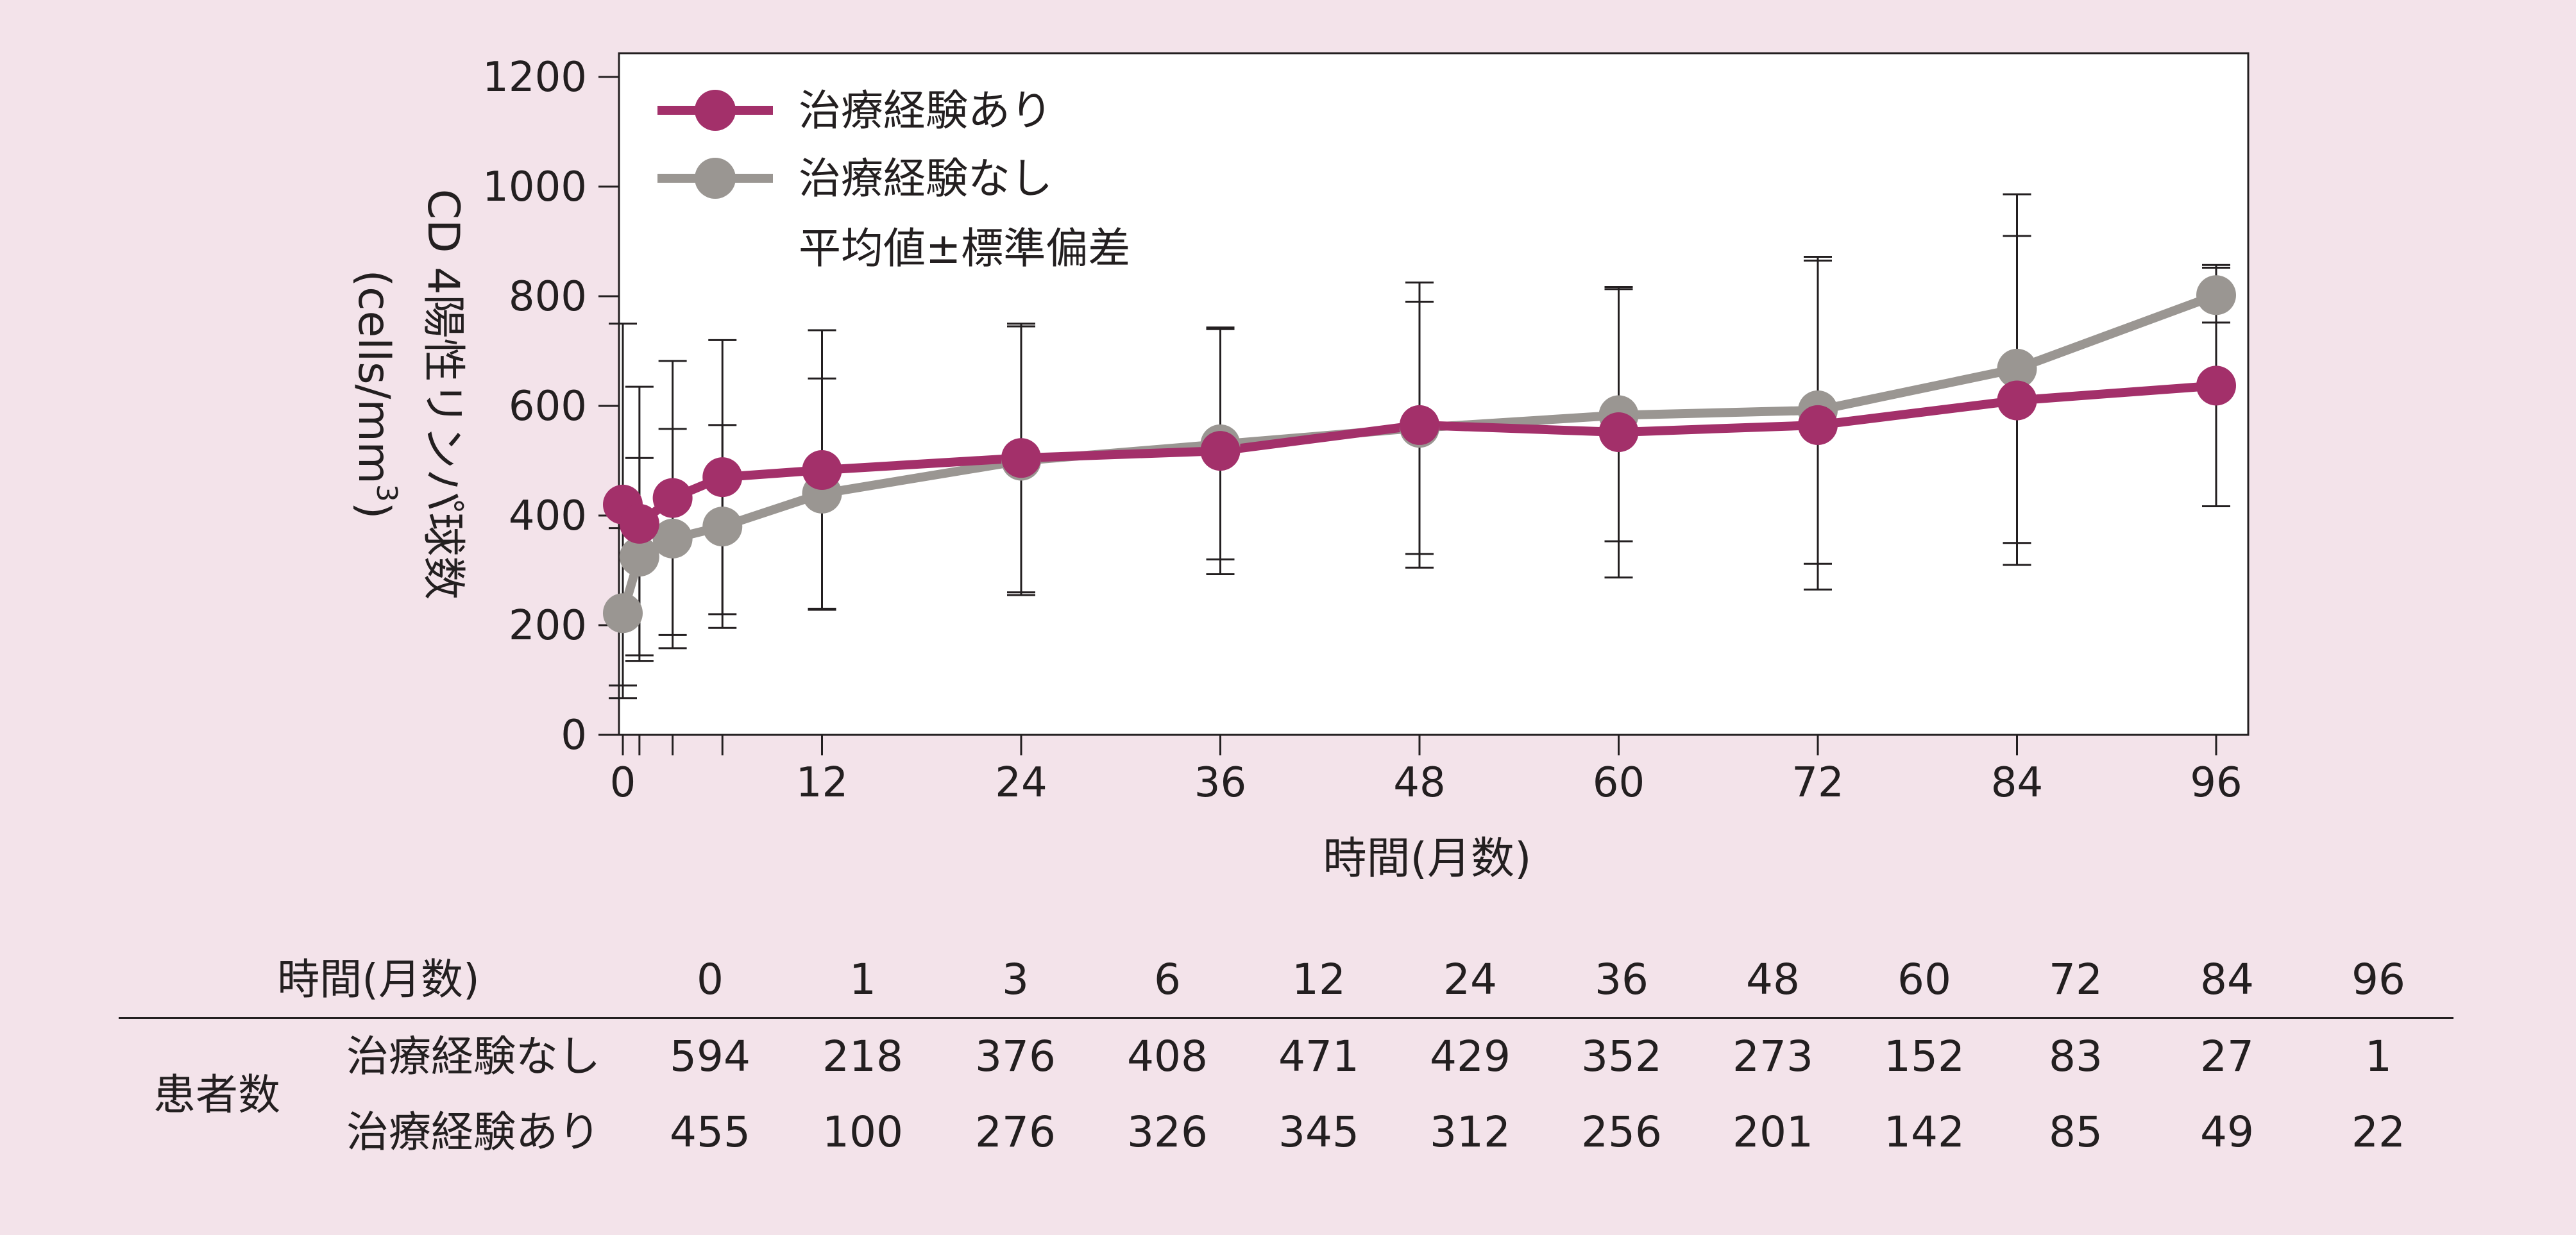 The image size is (2576, 1235). Describe the element at coordinates (548, 516) in the screenshot. I see `y-tick-label: 400` at that location.